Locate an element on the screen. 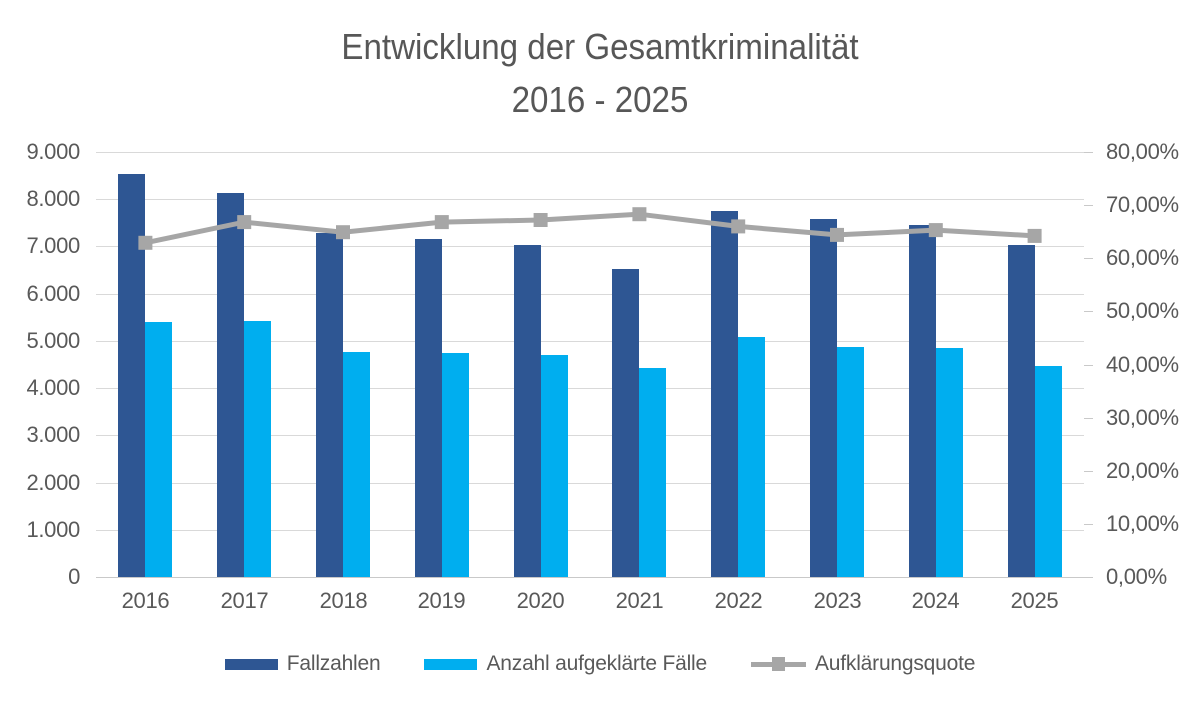 Image resolution: width=1200 pixels, height=706 pixels. line-marker-2025 is located at coordinates (1034, 235).